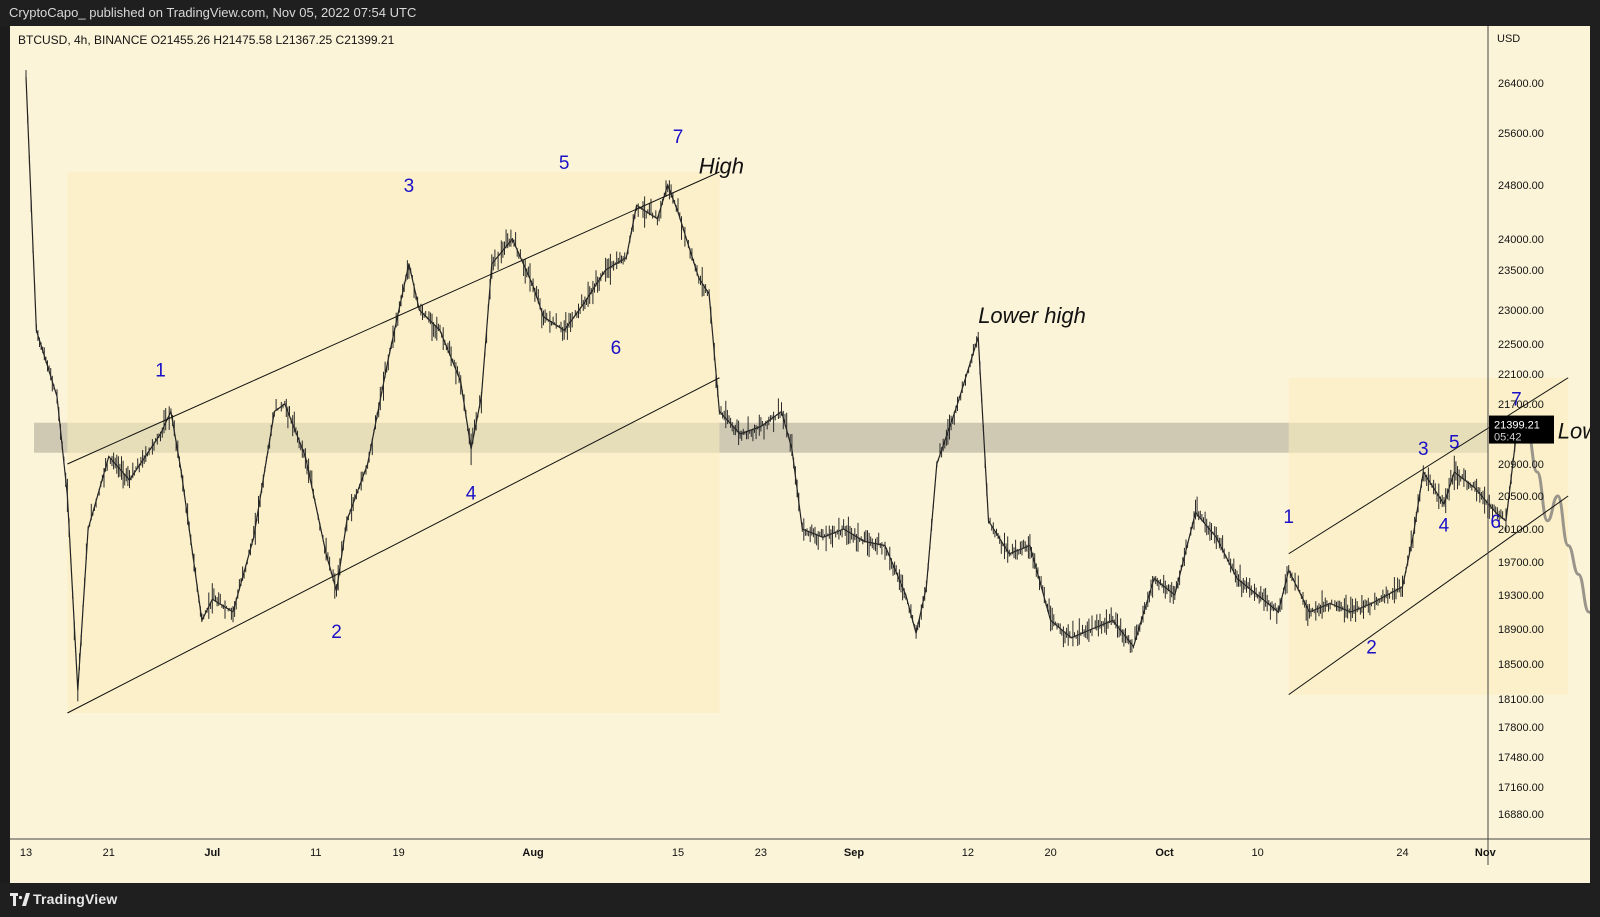 The height and width of the screenshot is (917, 1600). Describe the element at coordinates (1521, 758) in the screenshot. I see `y-tick-label: 17480.00` at that location.